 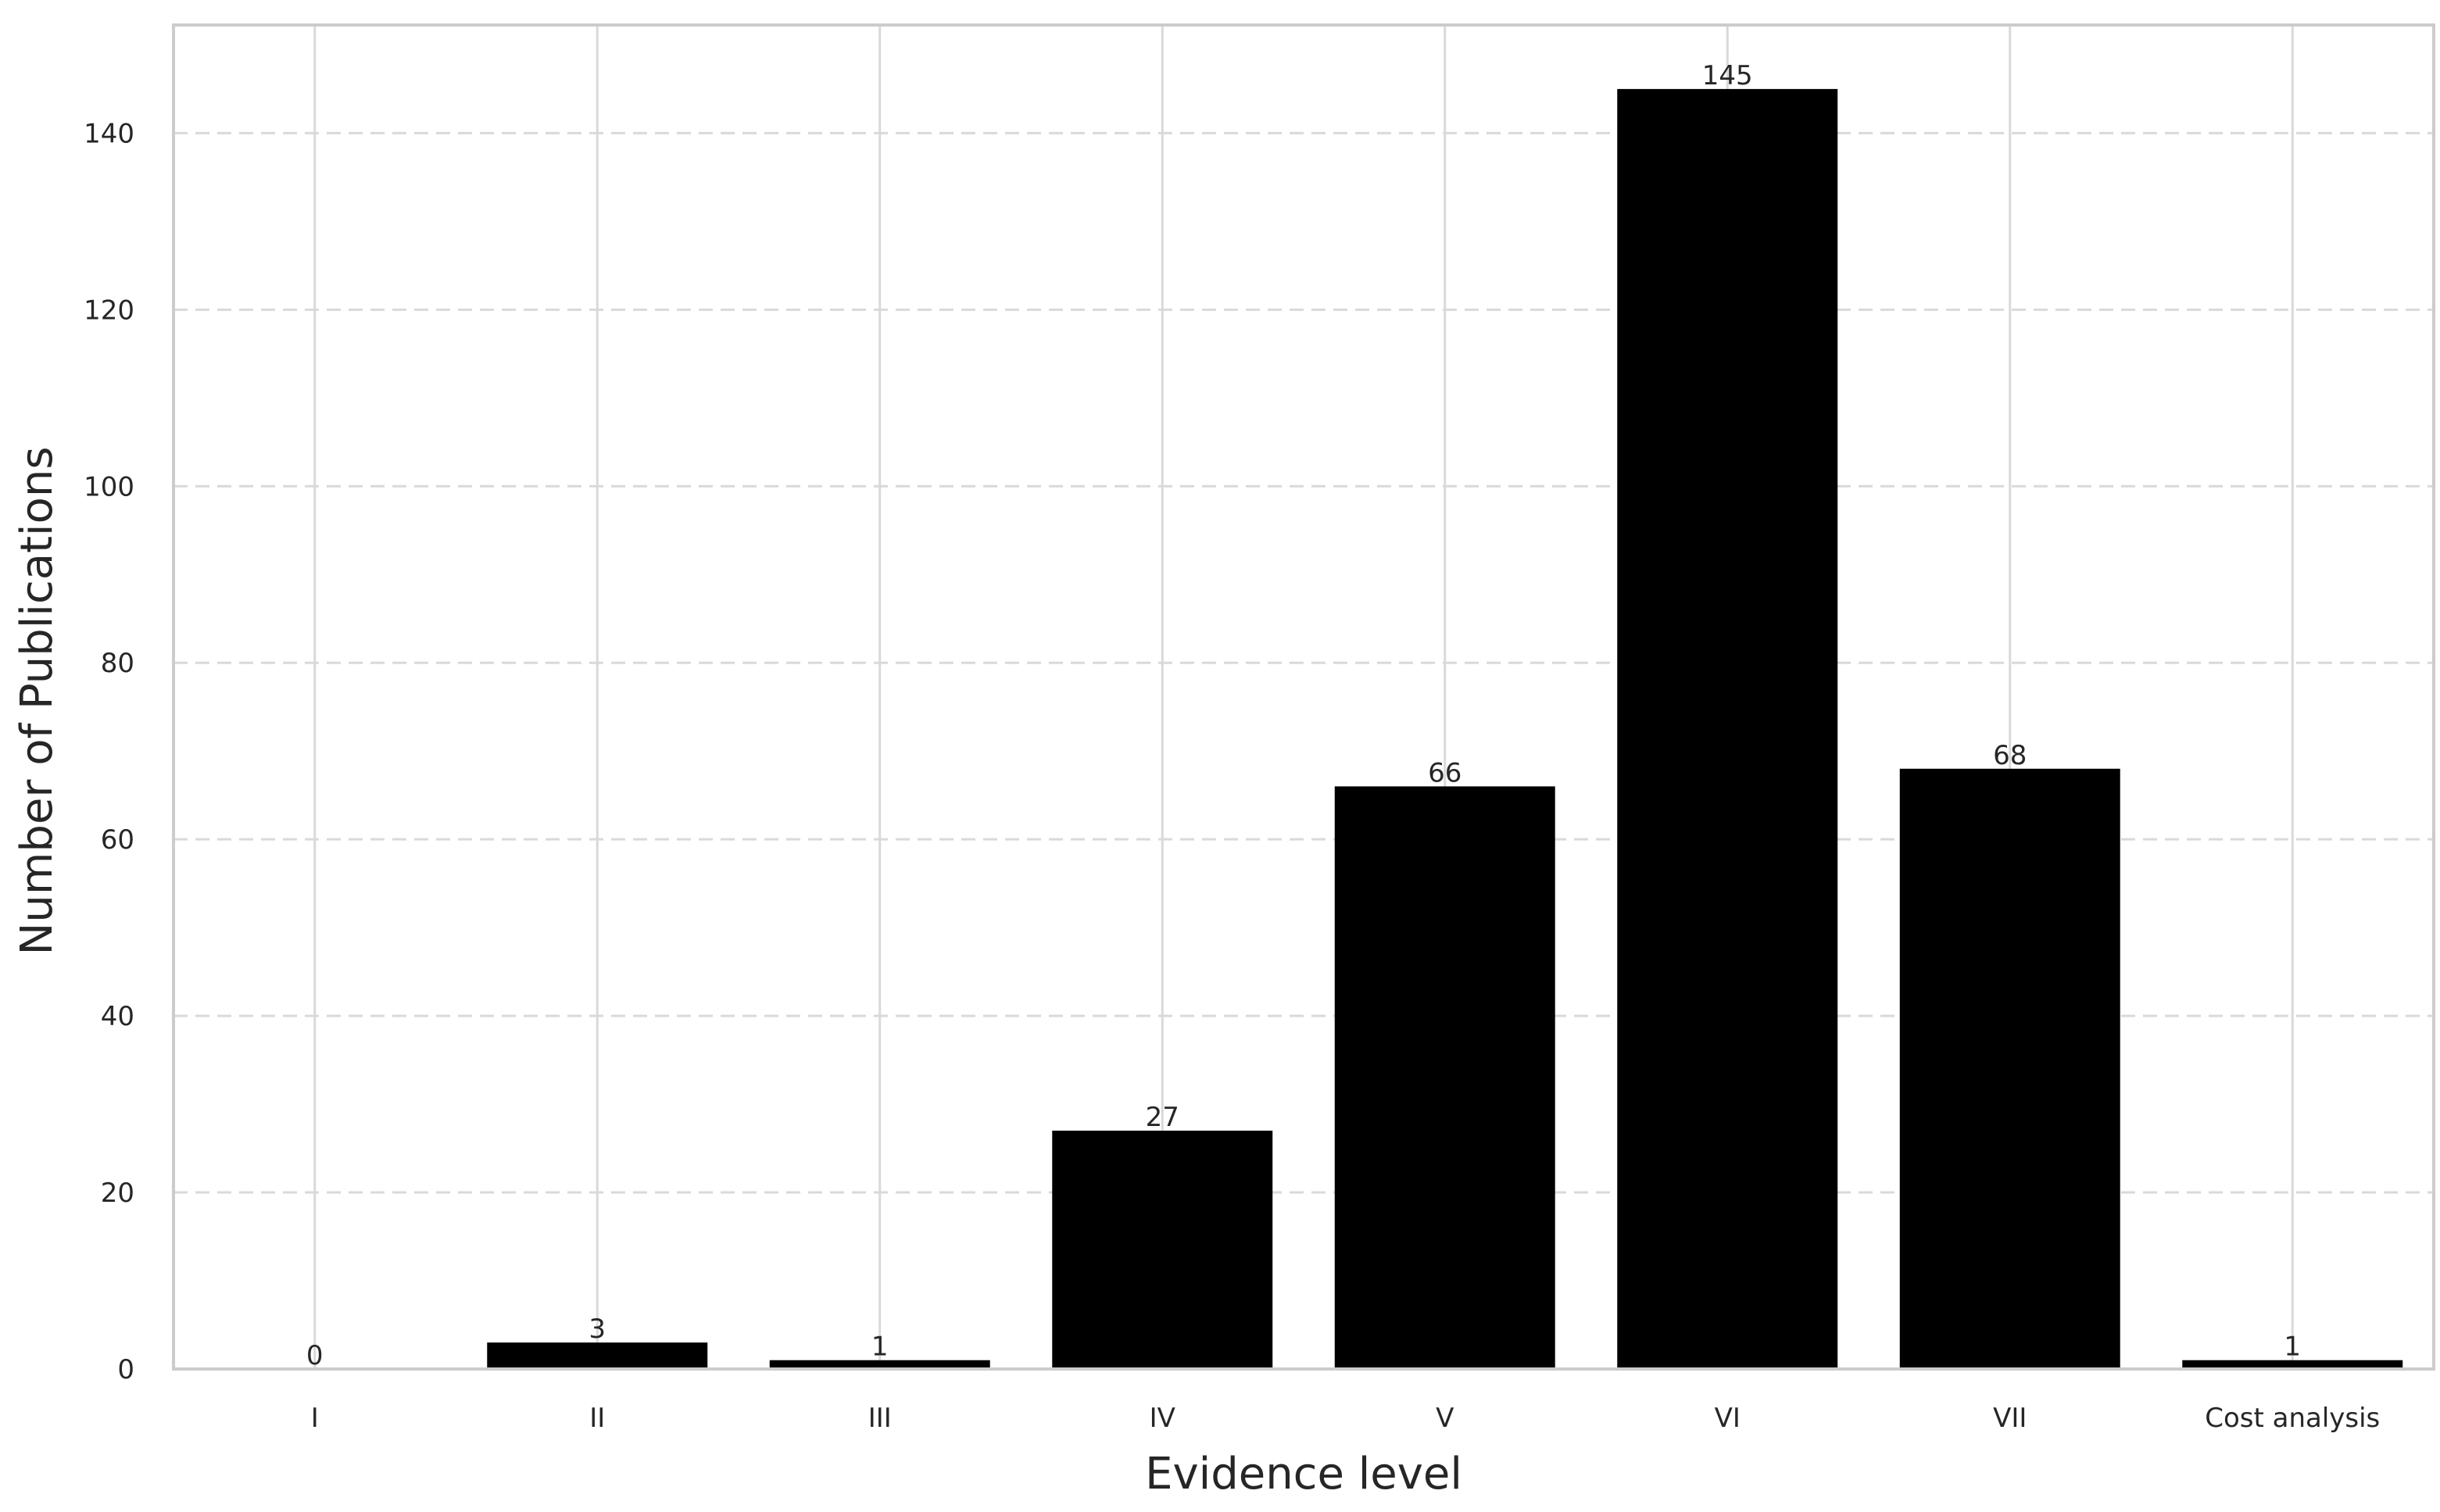 What do you see at coordinates (118, 1193) in the screenshot?
I see `y-tick-label: 20` at bounding box center [118, 1193].